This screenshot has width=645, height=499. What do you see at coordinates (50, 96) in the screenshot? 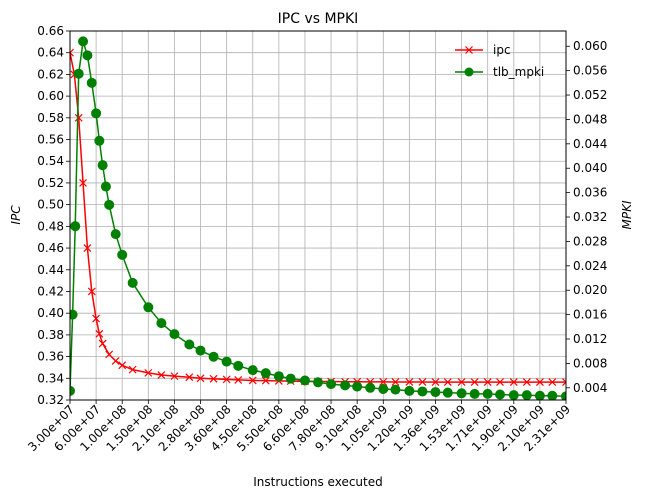
I see `y-left-tick-label: 0.60` at bounding box center [50, 96].